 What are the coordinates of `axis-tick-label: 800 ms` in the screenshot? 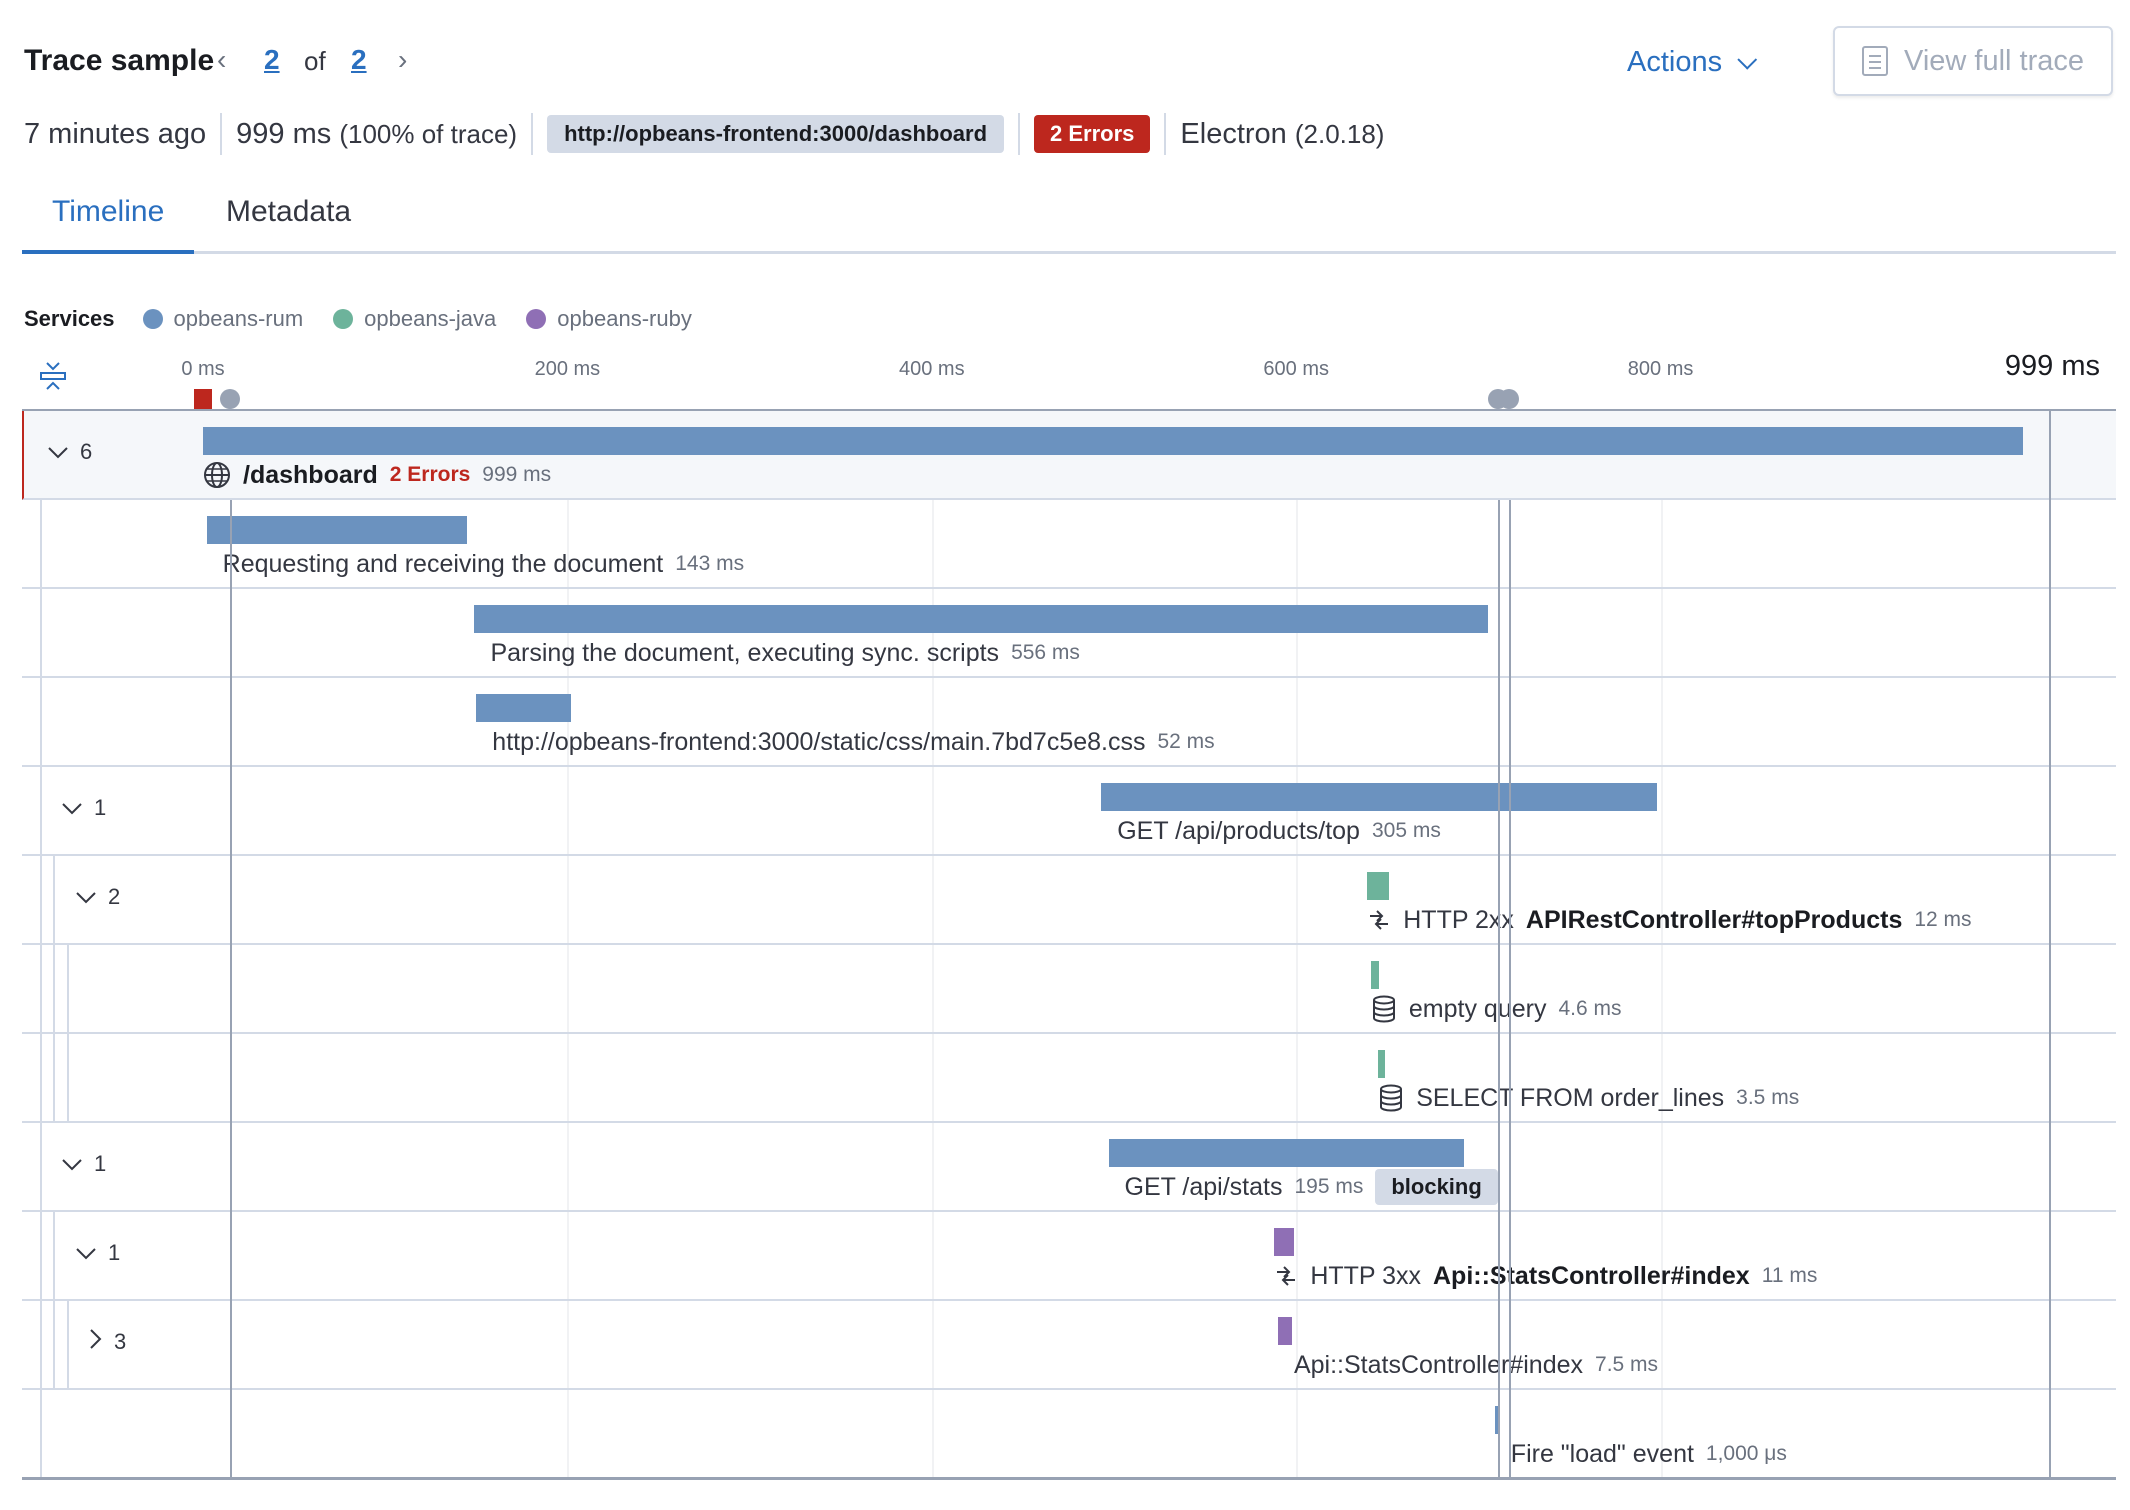 It's located at (1660, 369).